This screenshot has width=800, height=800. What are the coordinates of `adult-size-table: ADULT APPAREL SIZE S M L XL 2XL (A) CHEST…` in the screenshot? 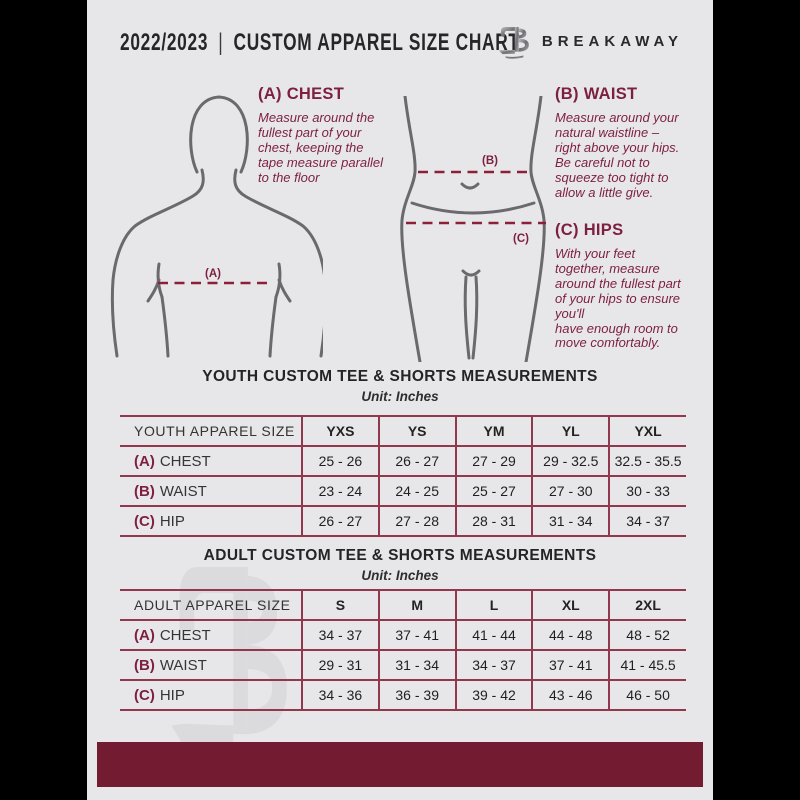 It's located at (403, 650).